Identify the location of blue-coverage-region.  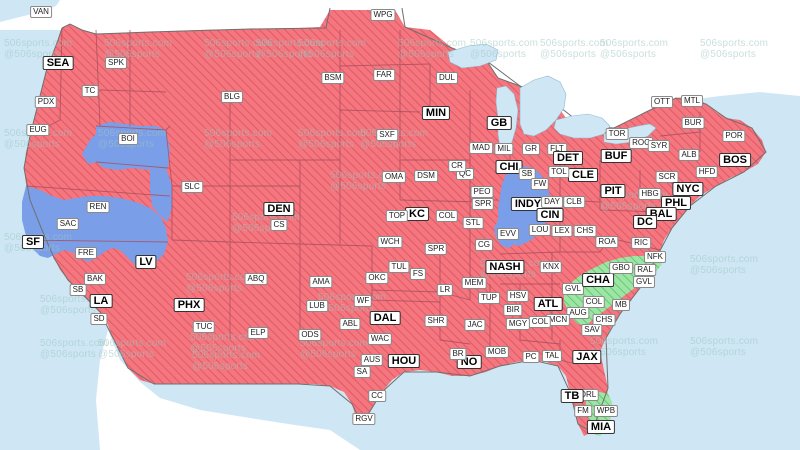
(97, 195).